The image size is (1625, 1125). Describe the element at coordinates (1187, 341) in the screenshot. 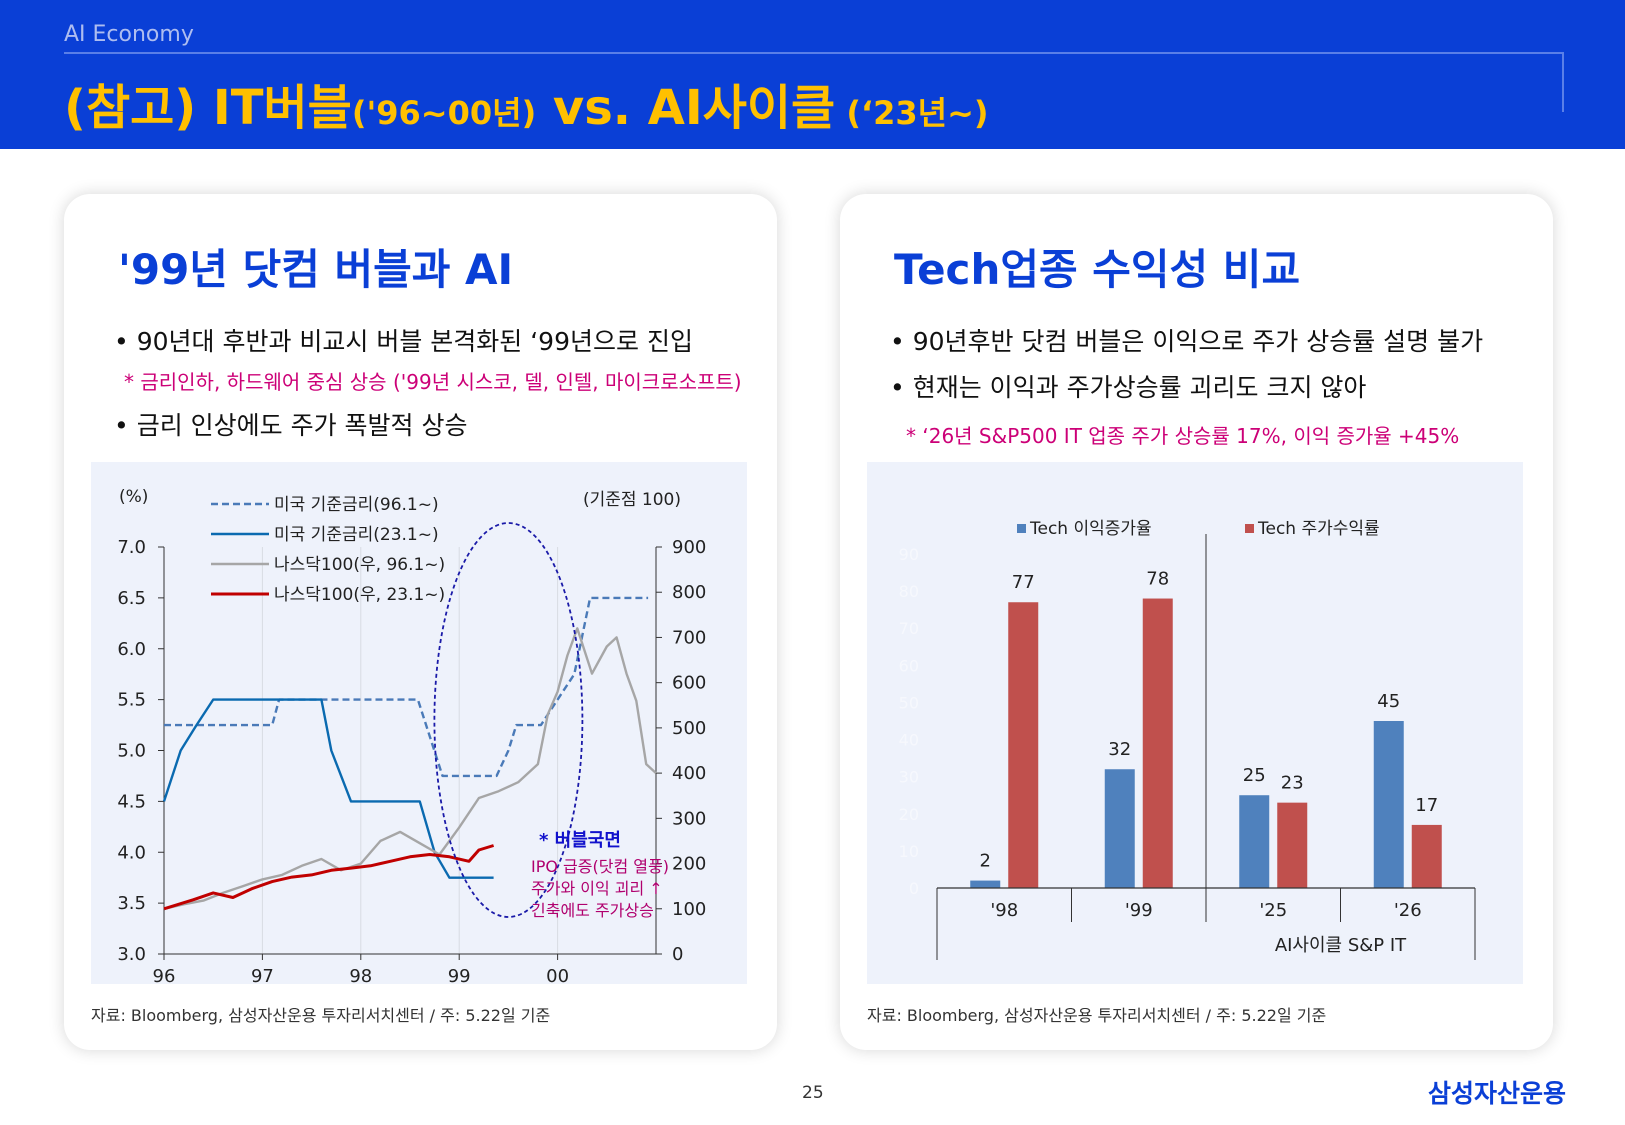

I see `right-bullet-1: • 90년후반 닷컴 버블은 이익으로 주가 상승률 설명 불가` at that location.